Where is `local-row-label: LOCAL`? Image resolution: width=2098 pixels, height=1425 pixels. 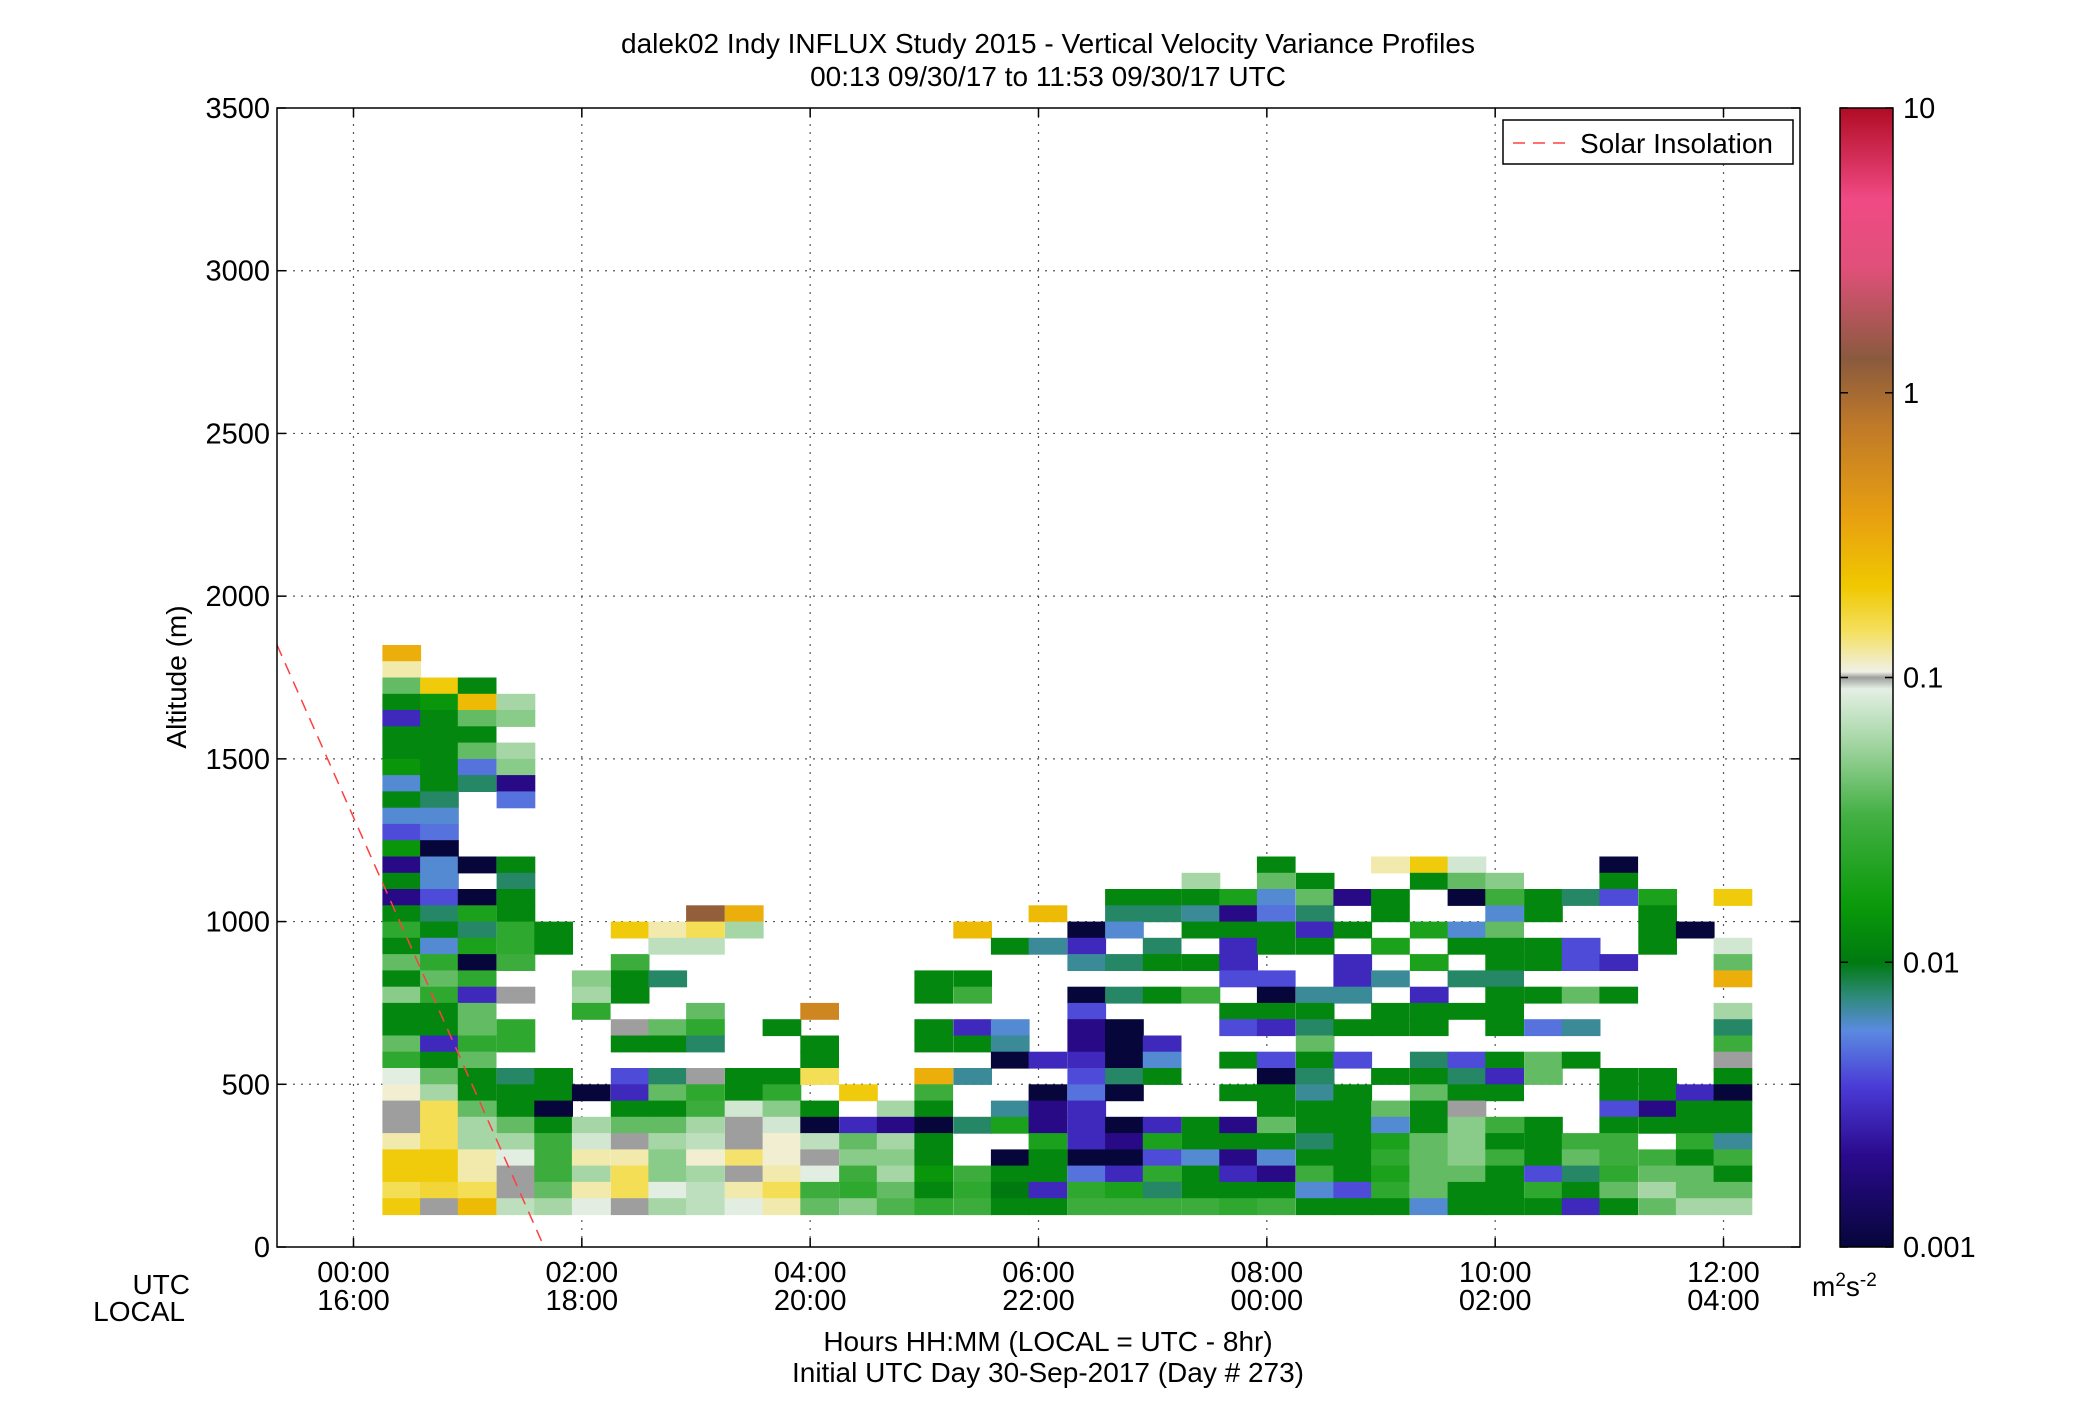 local-row-label: LOCAL is located at coordinates (139, 1311).